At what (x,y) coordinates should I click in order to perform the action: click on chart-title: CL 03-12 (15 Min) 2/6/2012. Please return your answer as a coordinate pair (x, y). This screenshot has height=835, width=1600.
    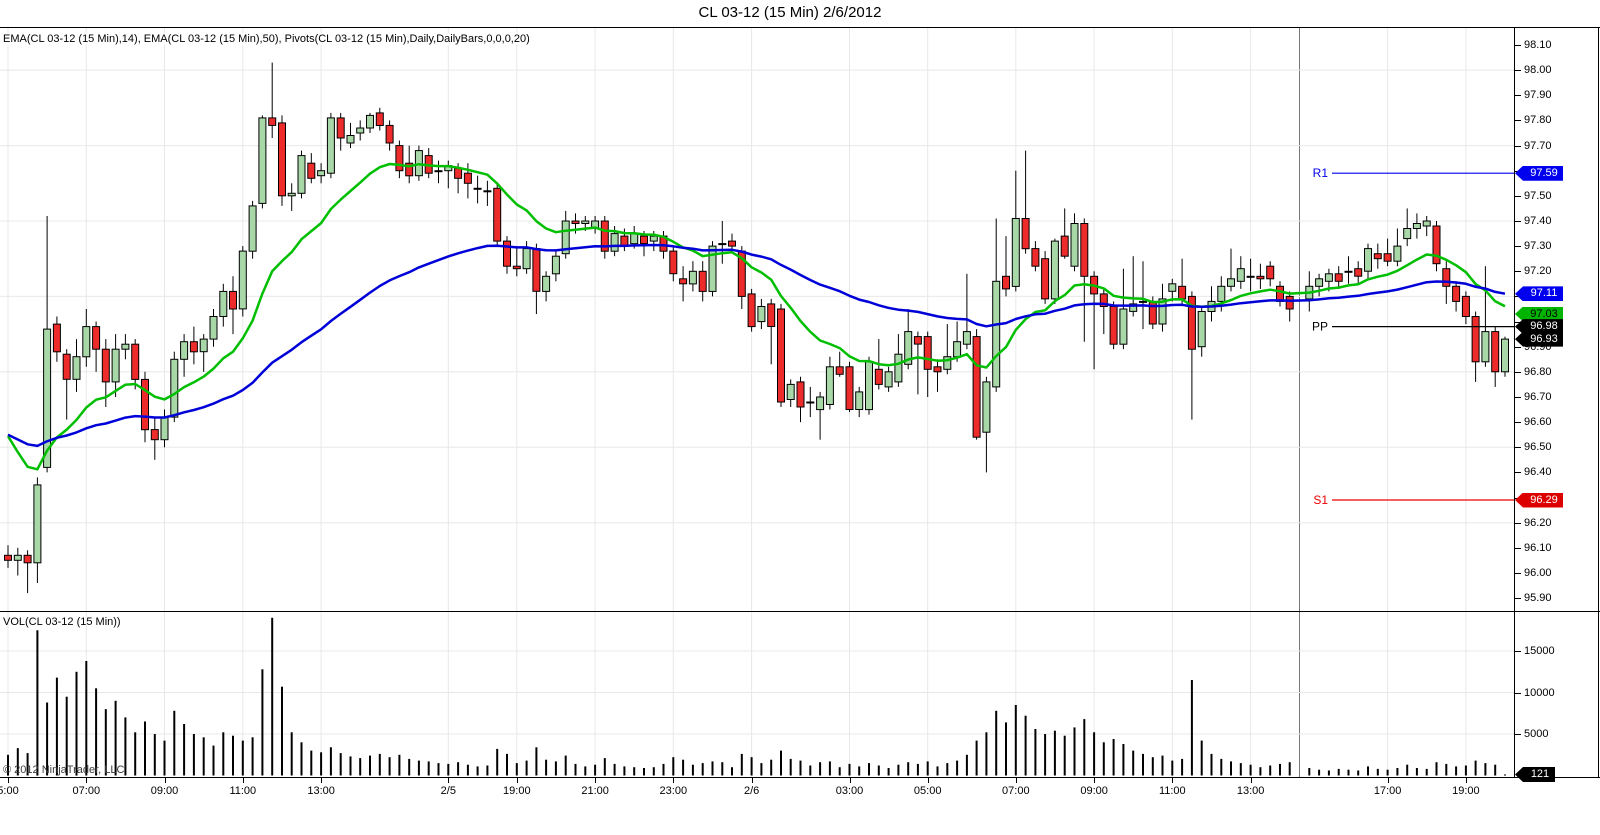
    Looking at the image, I should click on (790, 12).